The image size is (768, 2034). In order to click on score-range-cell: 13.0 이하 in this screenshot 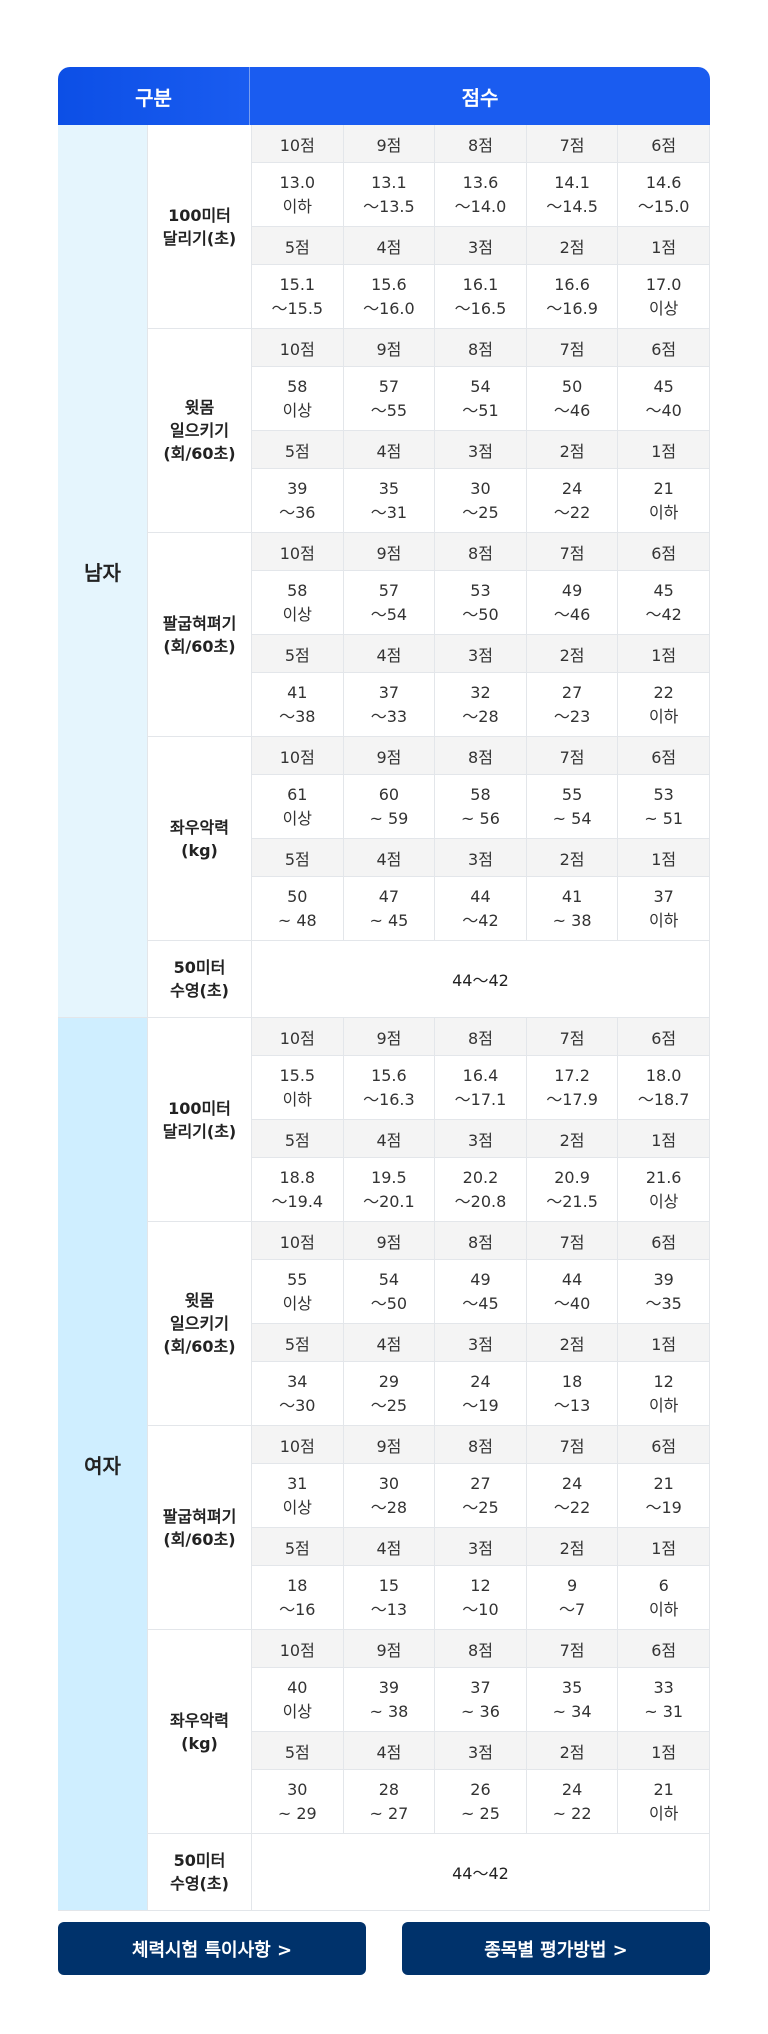, I will do `click(298, 194)`.